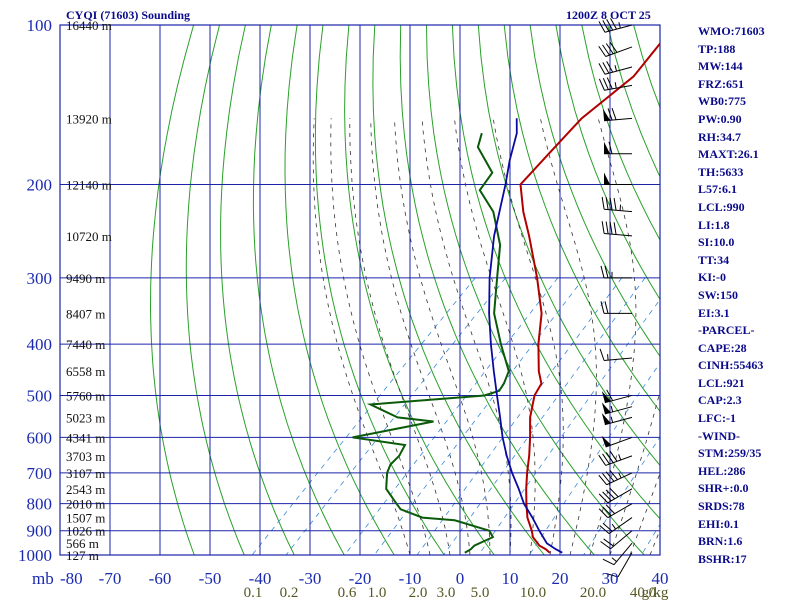  Describe the element at coordinates (210, 578) in the screenshot. I see `temperature-tick-label: -50` at that location.